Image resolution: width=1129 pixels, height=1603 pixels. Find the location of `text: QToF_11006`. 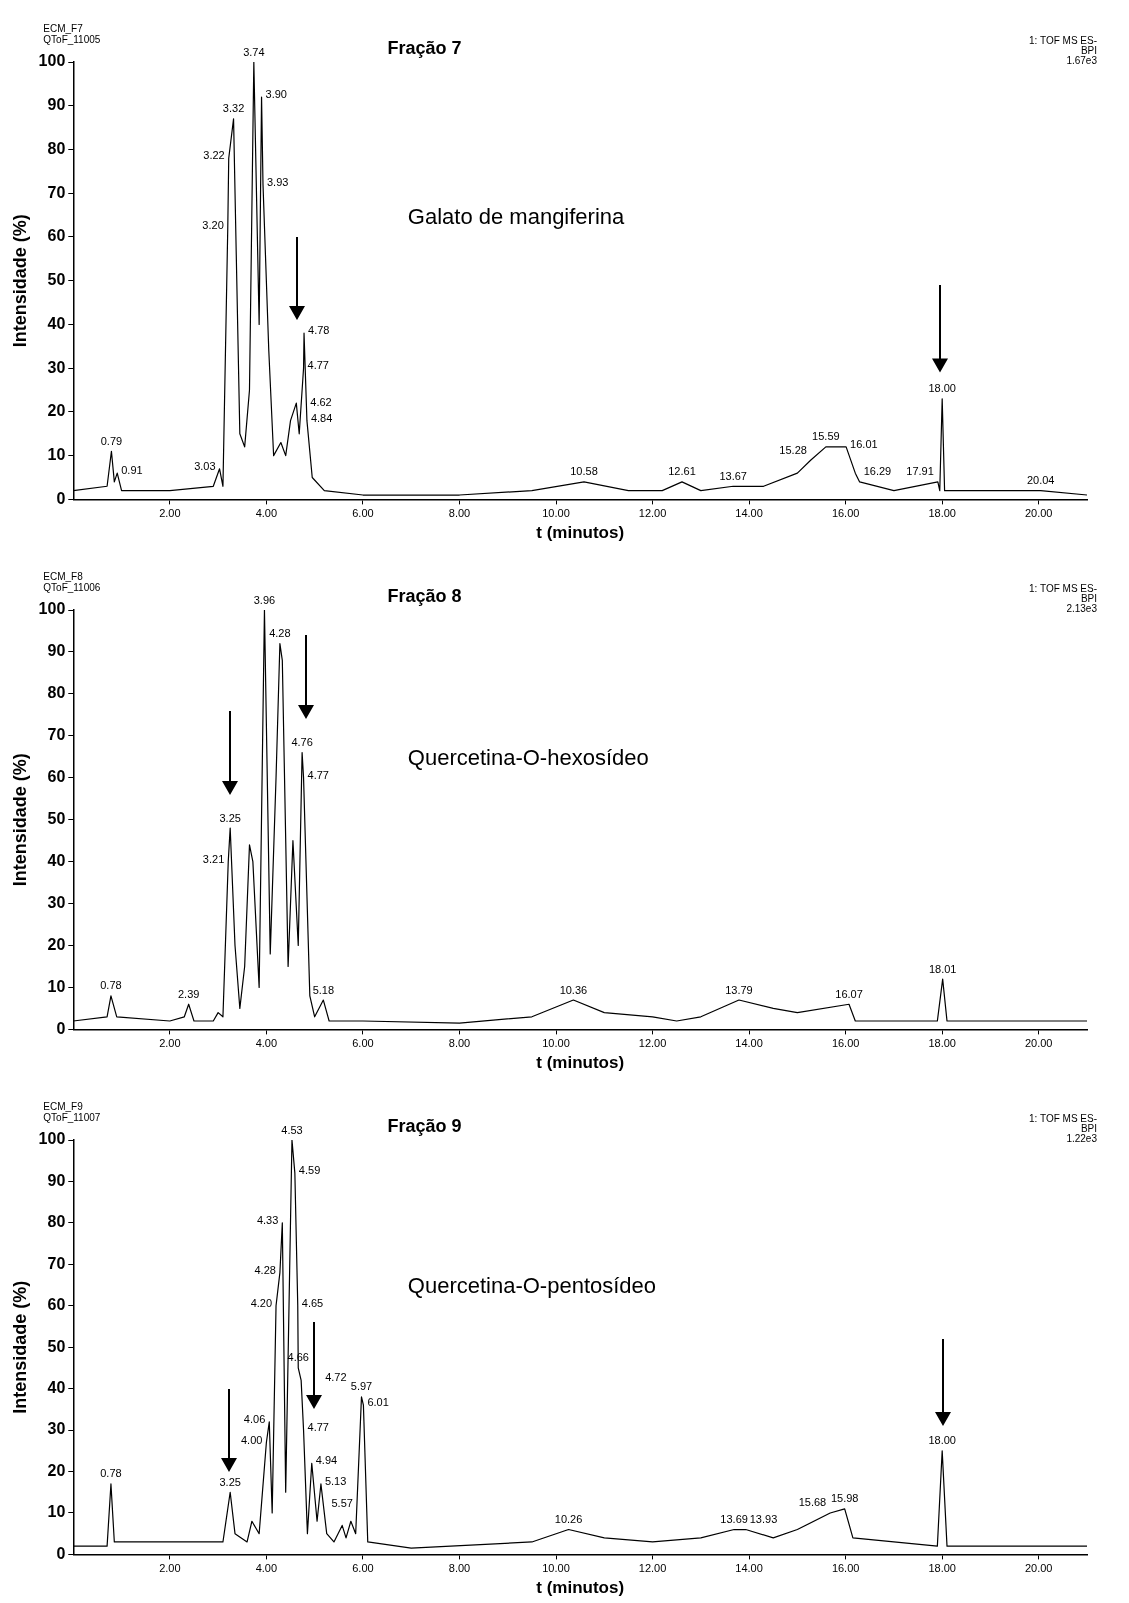

text: QToF_11006 is located at coordinates (72, 587).